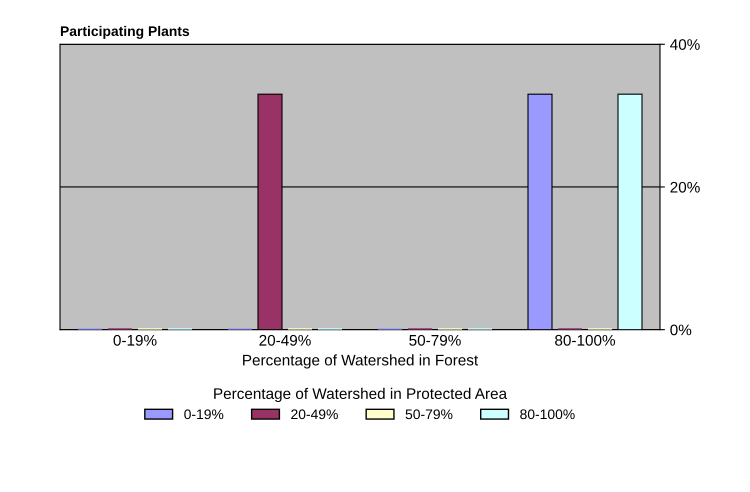 The height and width of the screenshot is (492, 750). What do you see at coordinates (681, 330) in the screenshot?
I see `y-tick-label: 0%` at bounding box center [681, 330].